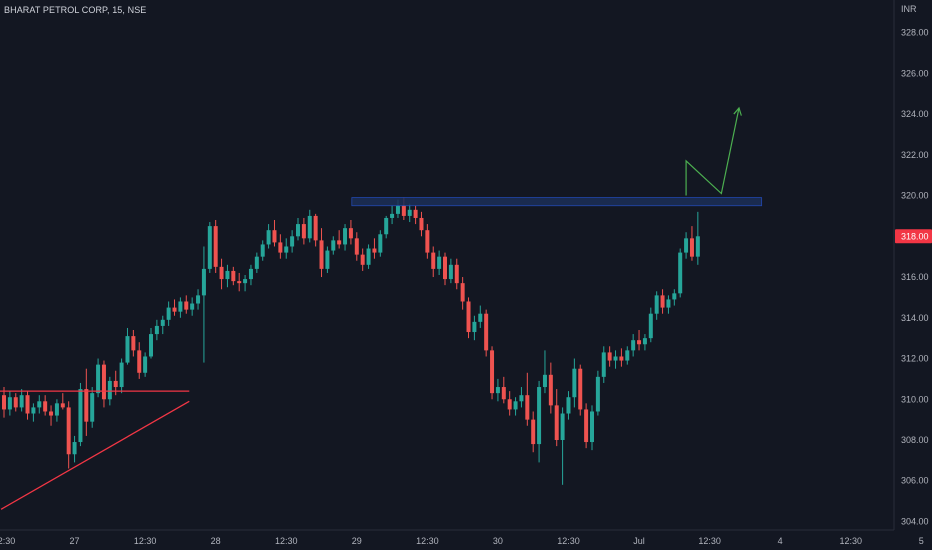 This screenshot has width=932, height=550. What do you see at coordinates (7, 541) in the screenshot?
I see `time-tick-label: 12:30` at bounding box center [7, 541].